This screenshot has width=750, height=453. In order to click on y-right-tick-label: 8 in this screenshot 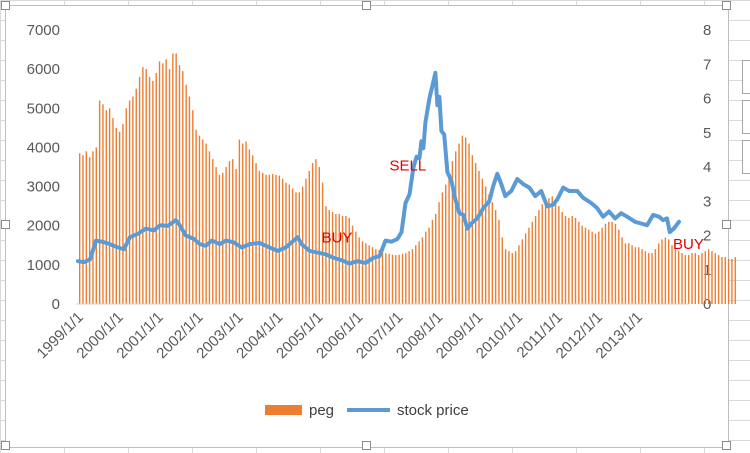, I will do `click(707, 30)`.